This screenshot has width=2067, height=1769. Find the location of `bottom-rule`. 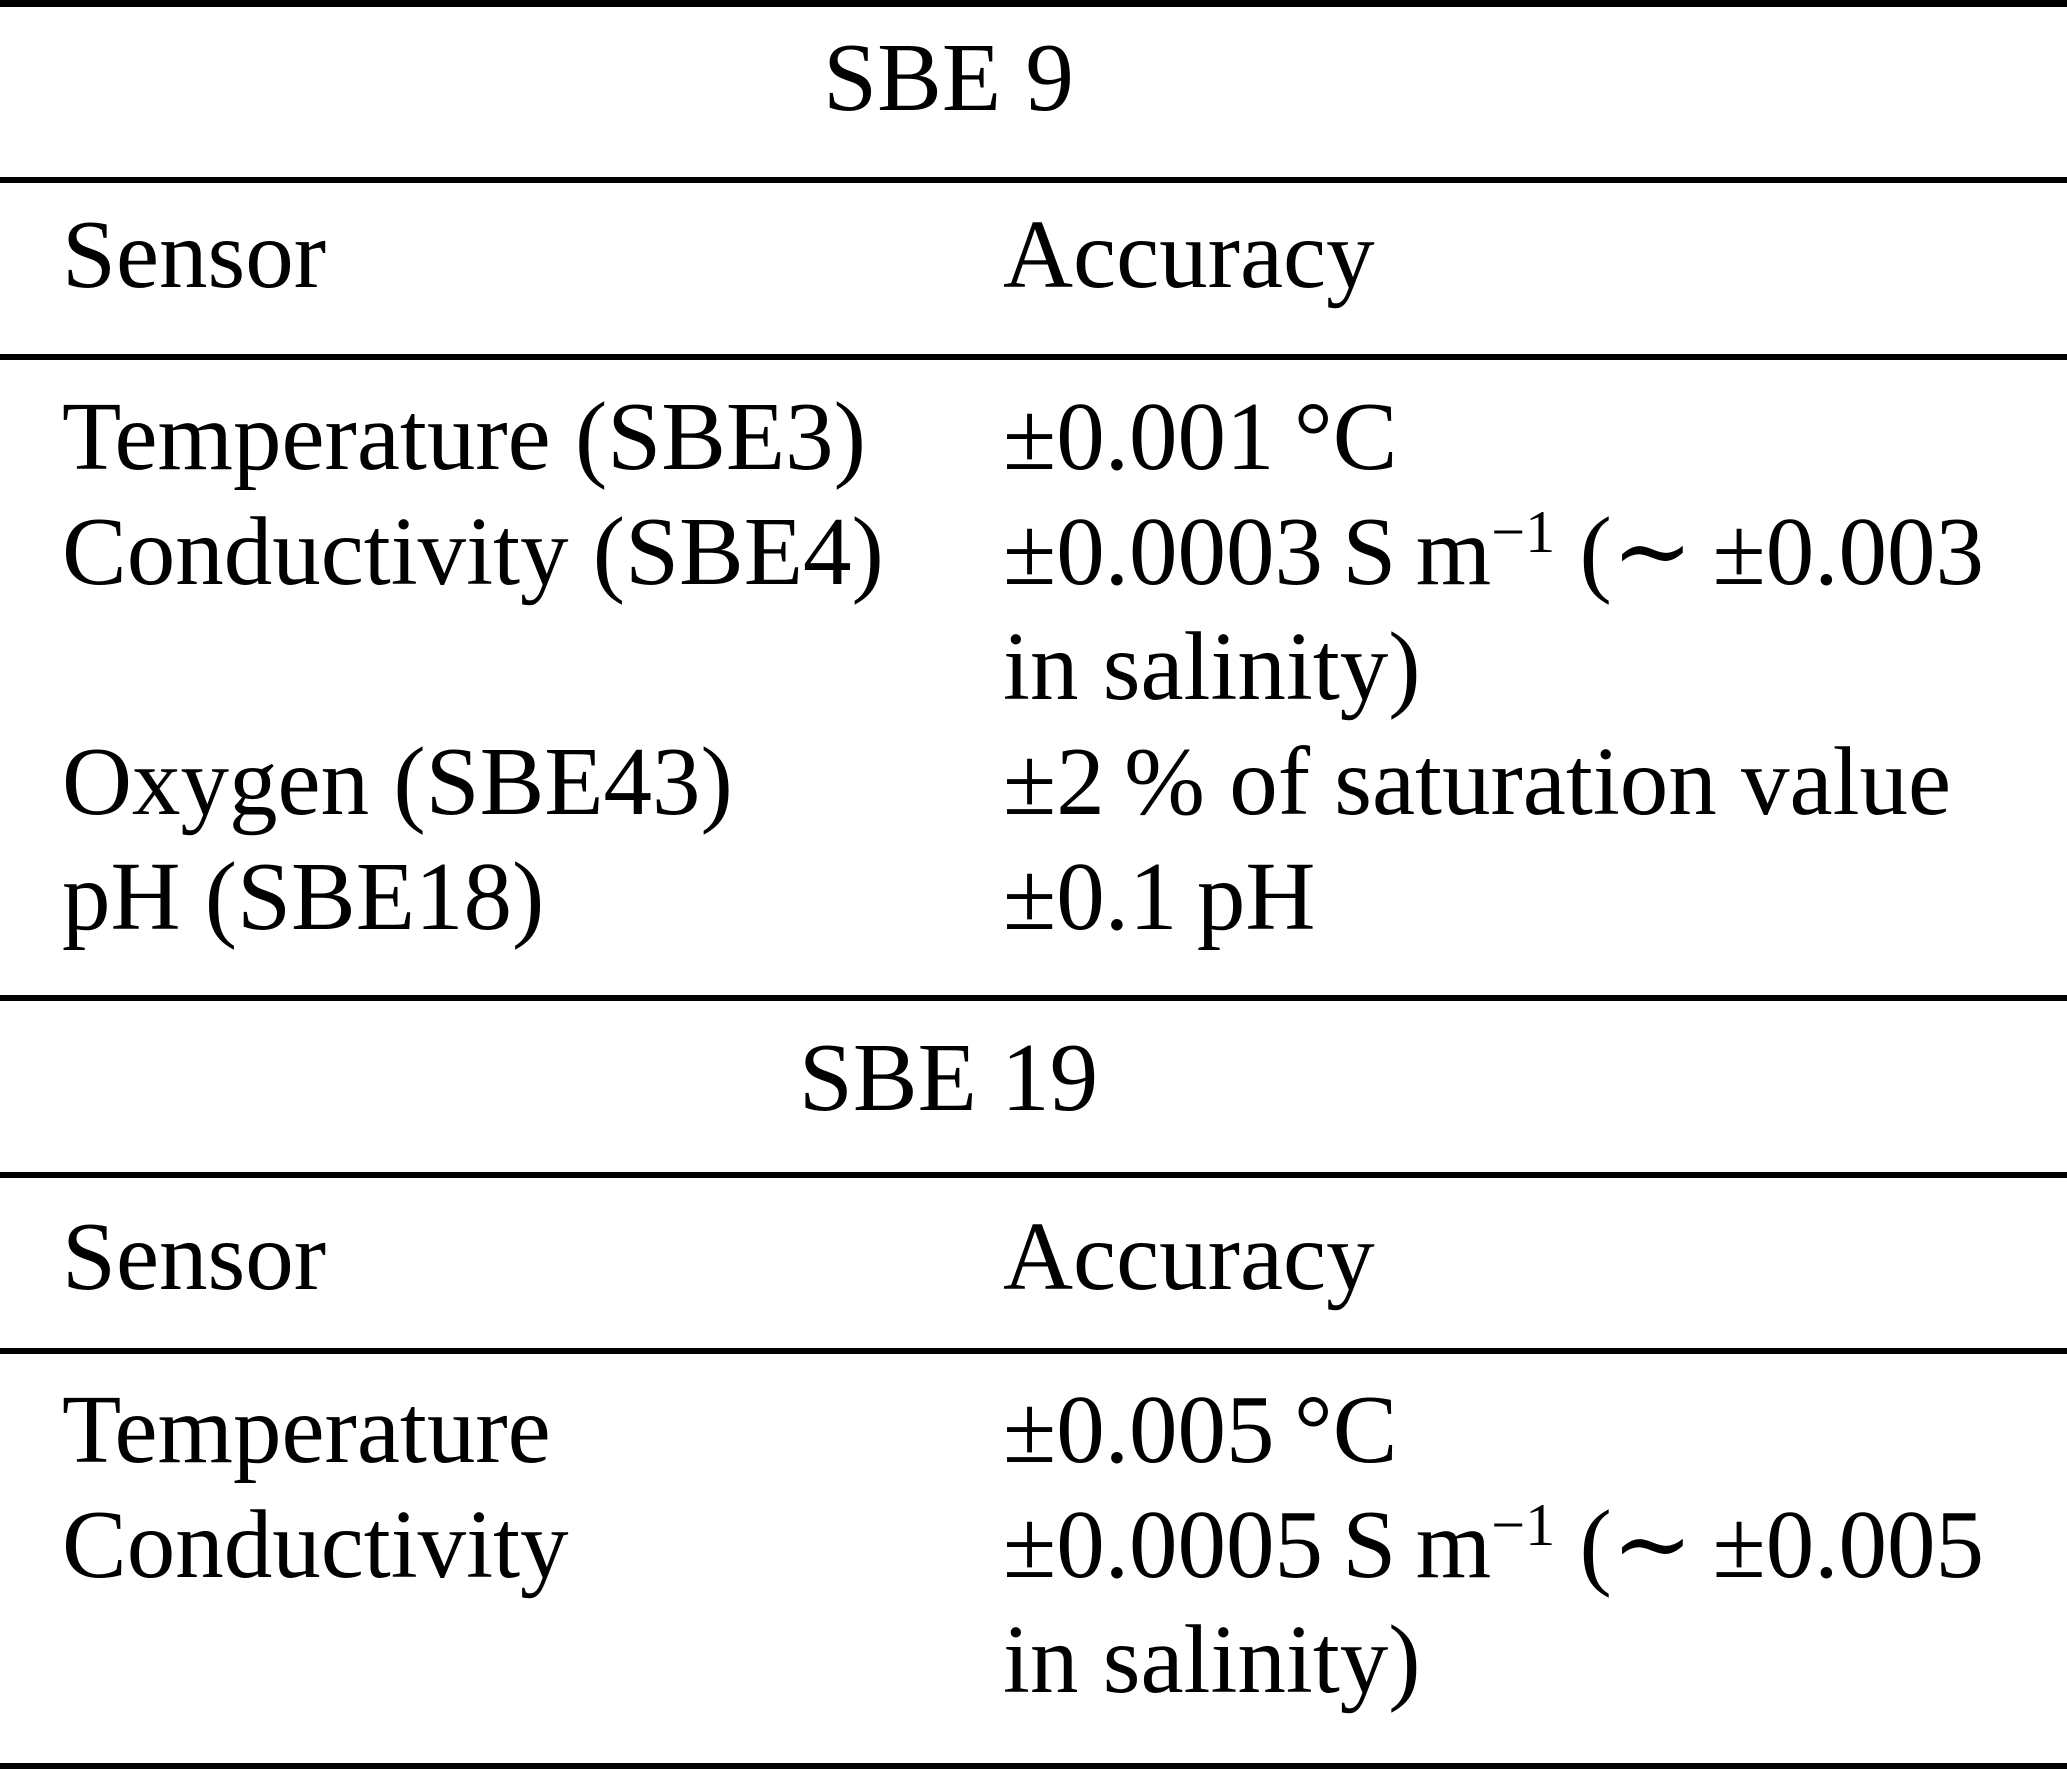

bottom-rule is located at coordinates (1033, 1766).